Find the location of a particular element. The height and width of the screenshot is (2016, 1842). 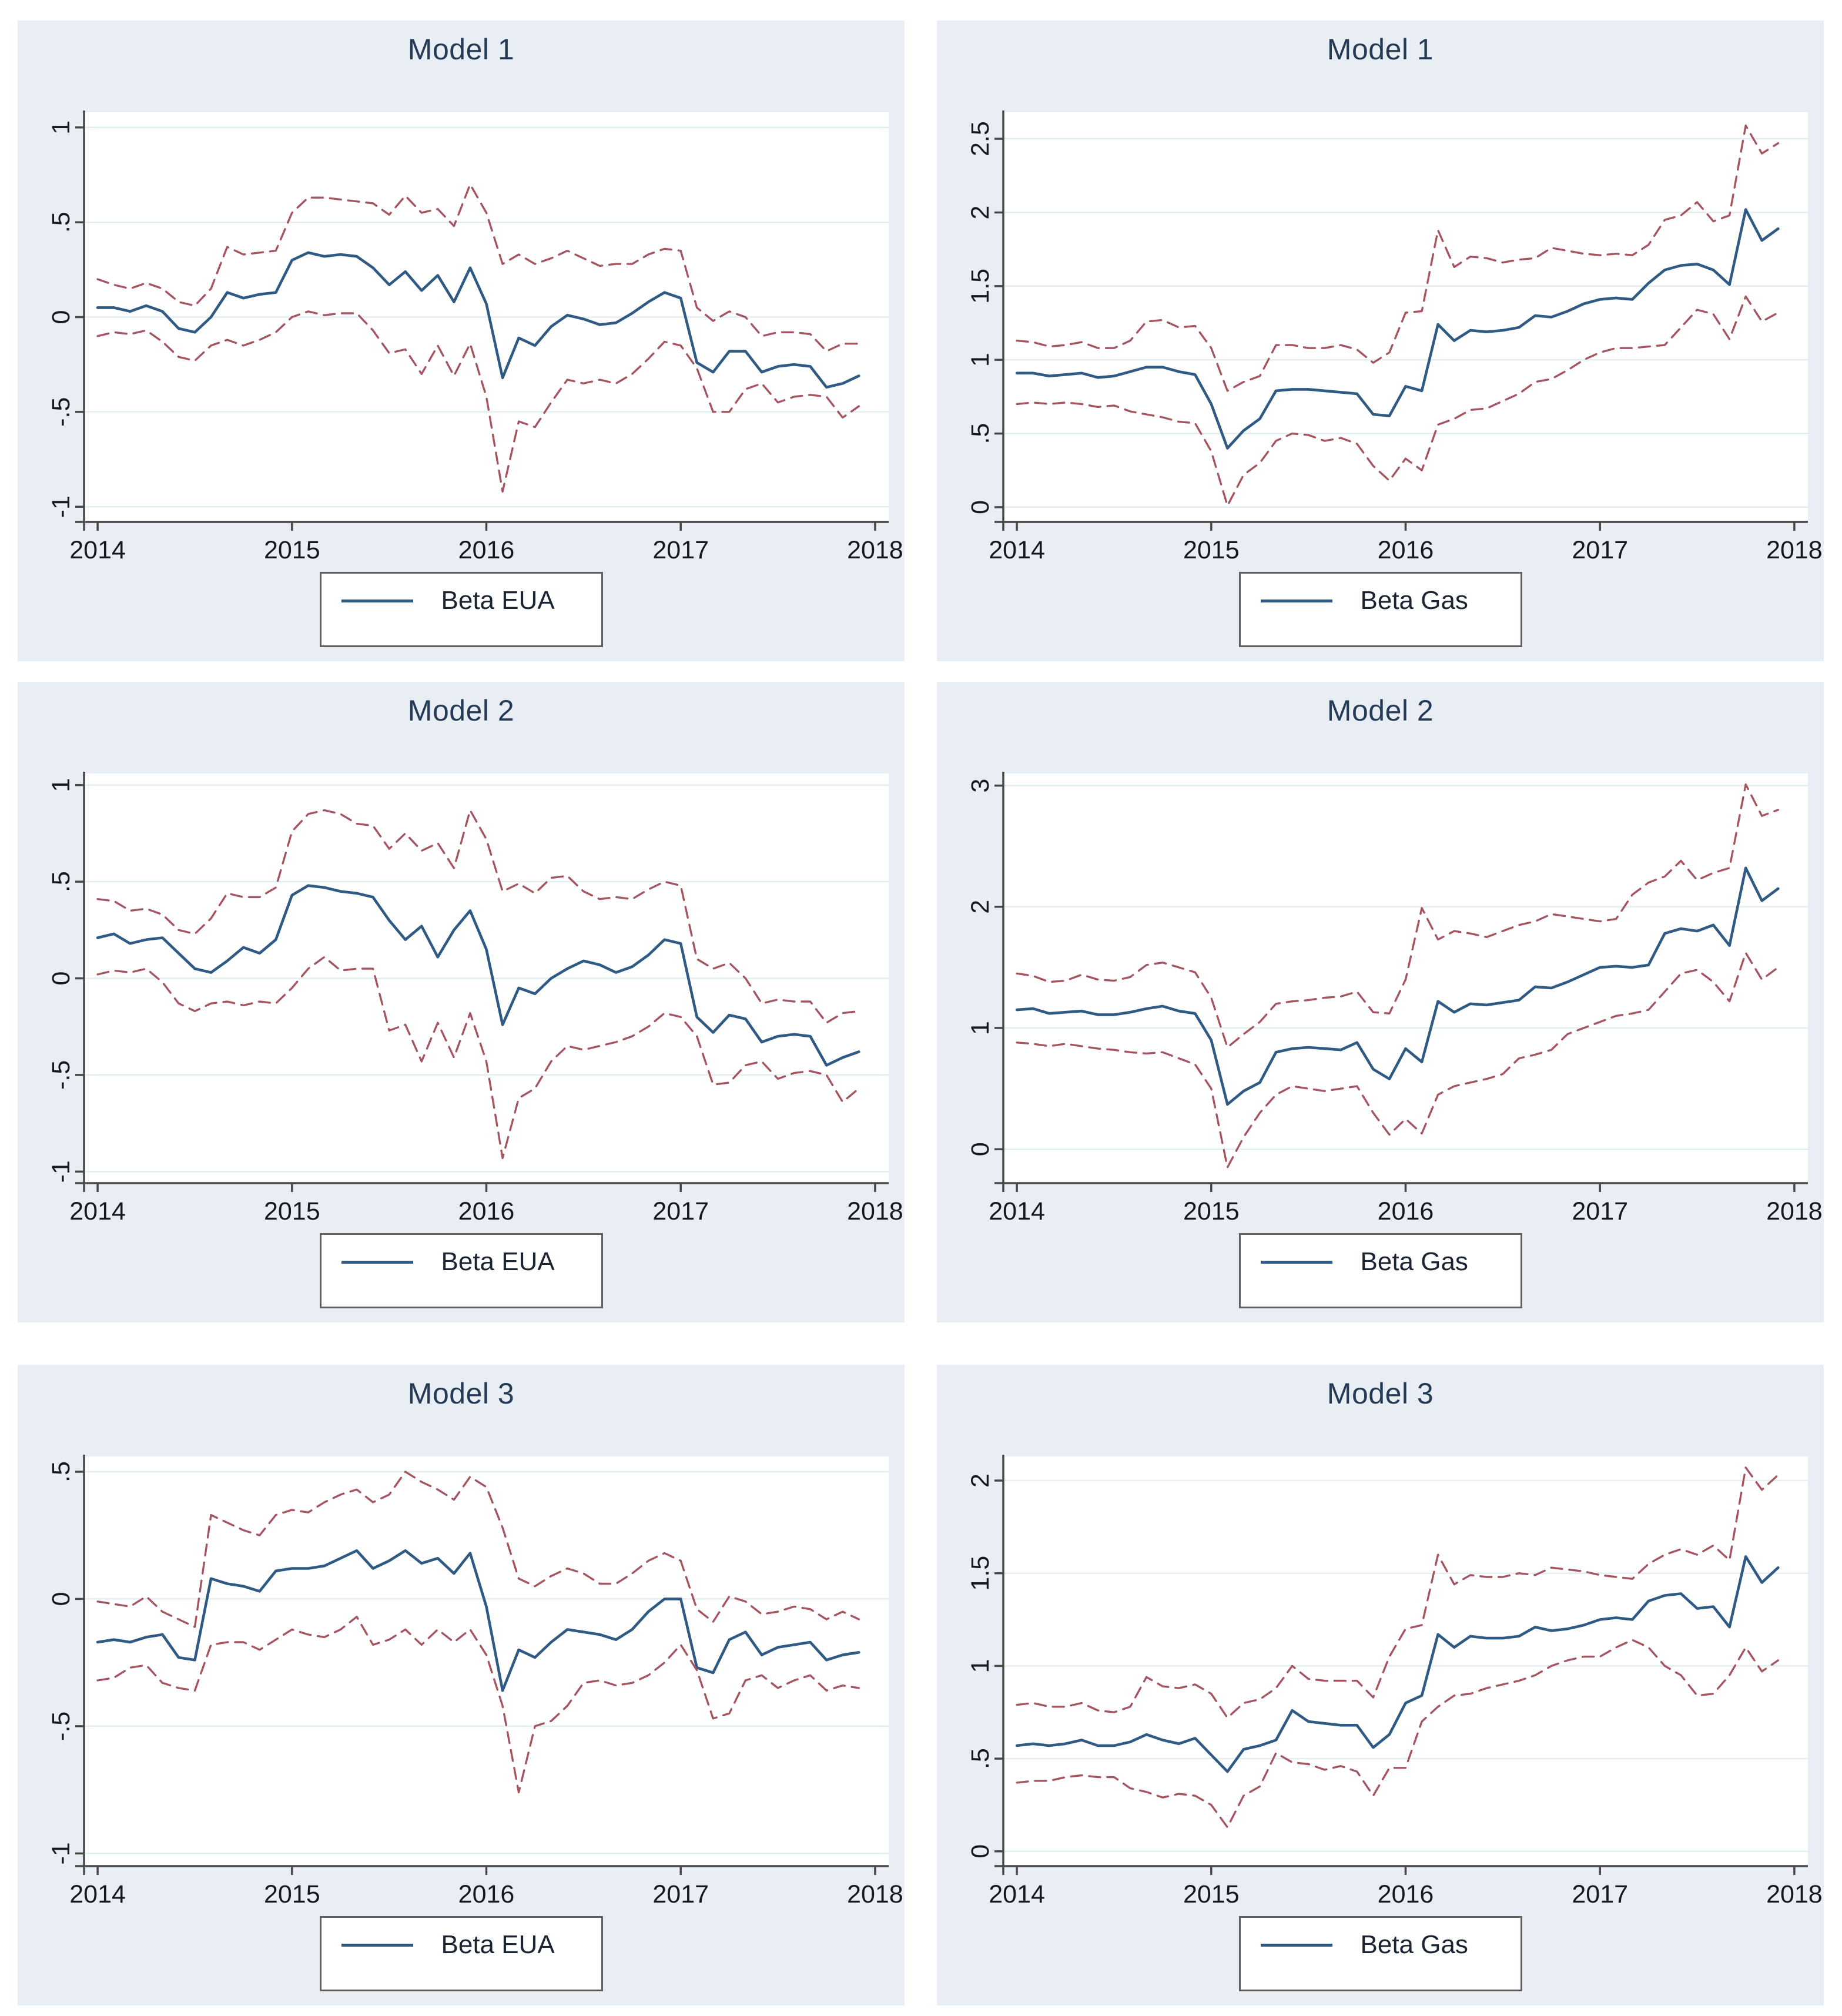

svg-text: 3 is located at coordinates (980, 786).